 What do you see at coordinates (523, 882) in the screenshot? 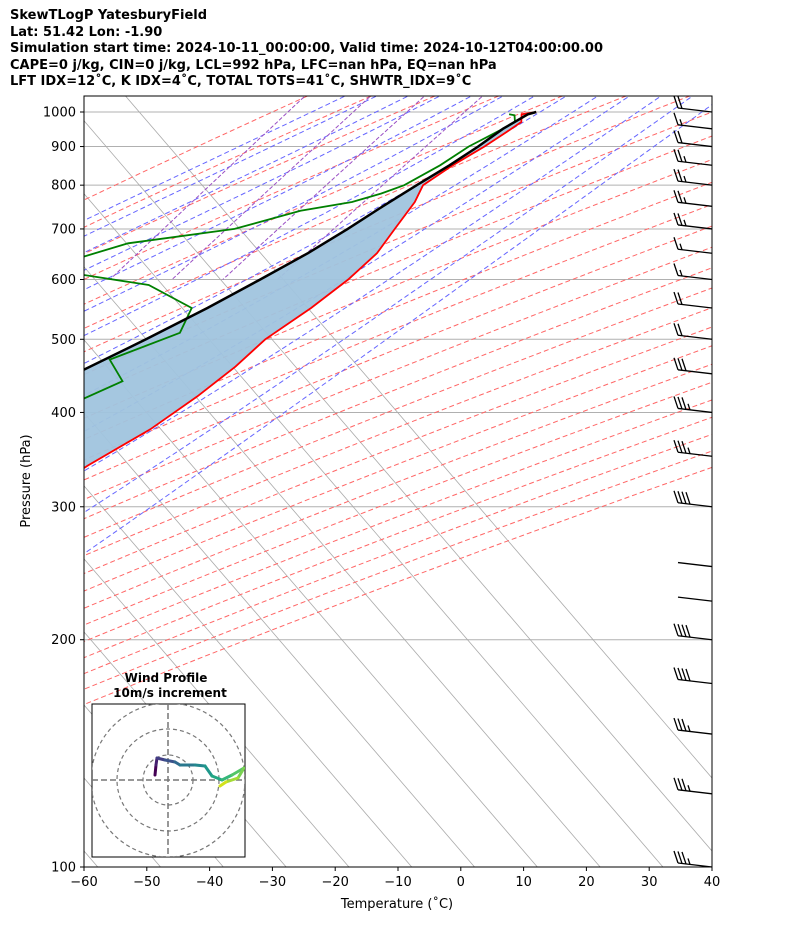
I see `x-tick-label: 10` at bounding box center [523, 882].